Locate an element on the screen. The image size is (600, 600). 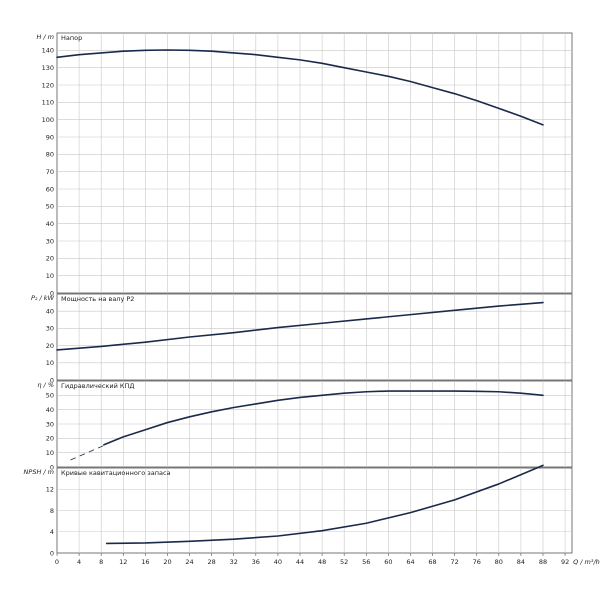
panel-title: Гидравлический КПД is located at coordinates (97, 386).